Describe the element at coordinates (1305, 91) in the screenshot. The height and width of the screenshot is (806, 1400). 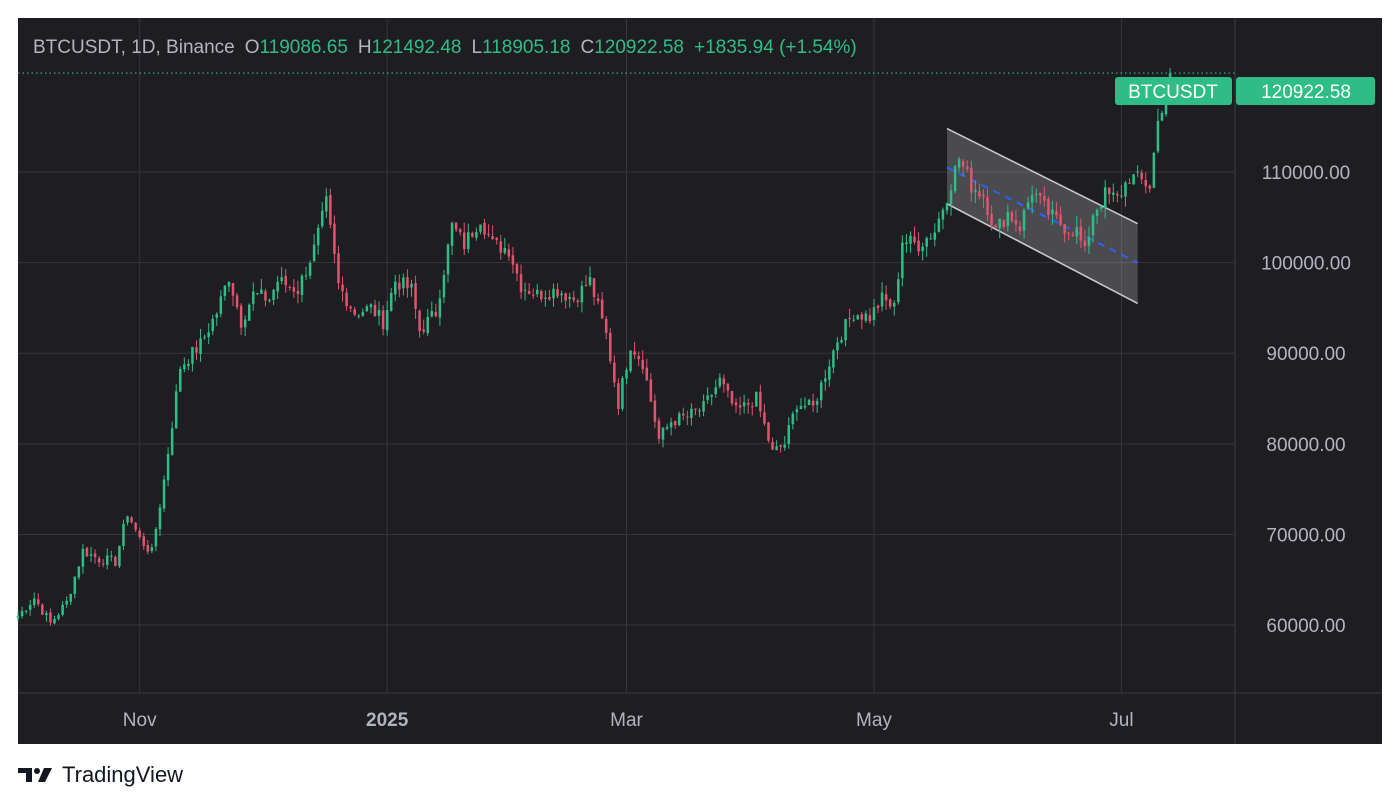
I see `price-tag-bg` at that location.